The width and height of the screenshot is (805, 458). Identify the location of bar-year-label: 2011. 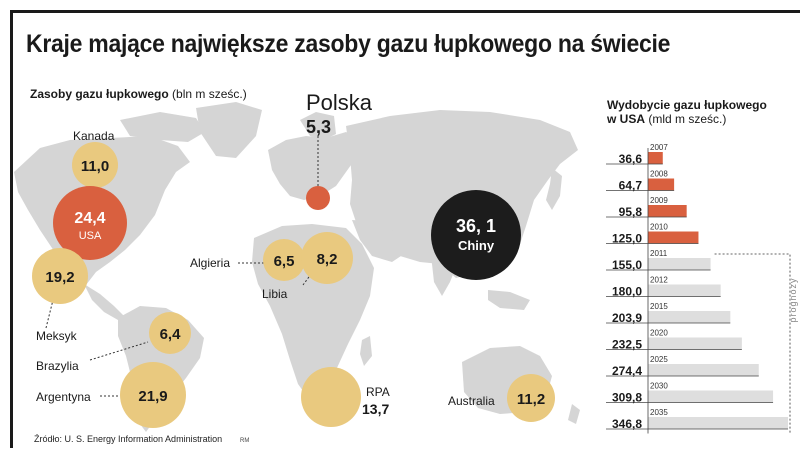
(659, 253).